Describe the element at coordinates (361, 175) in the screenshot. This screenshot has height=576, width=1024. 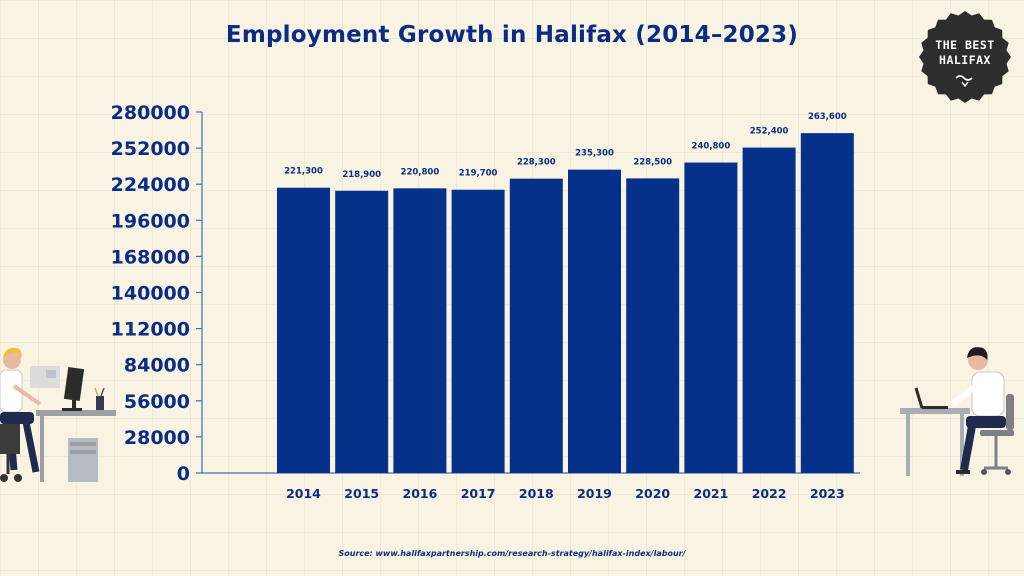
I see `data-label-2015: 218,900` at that location.